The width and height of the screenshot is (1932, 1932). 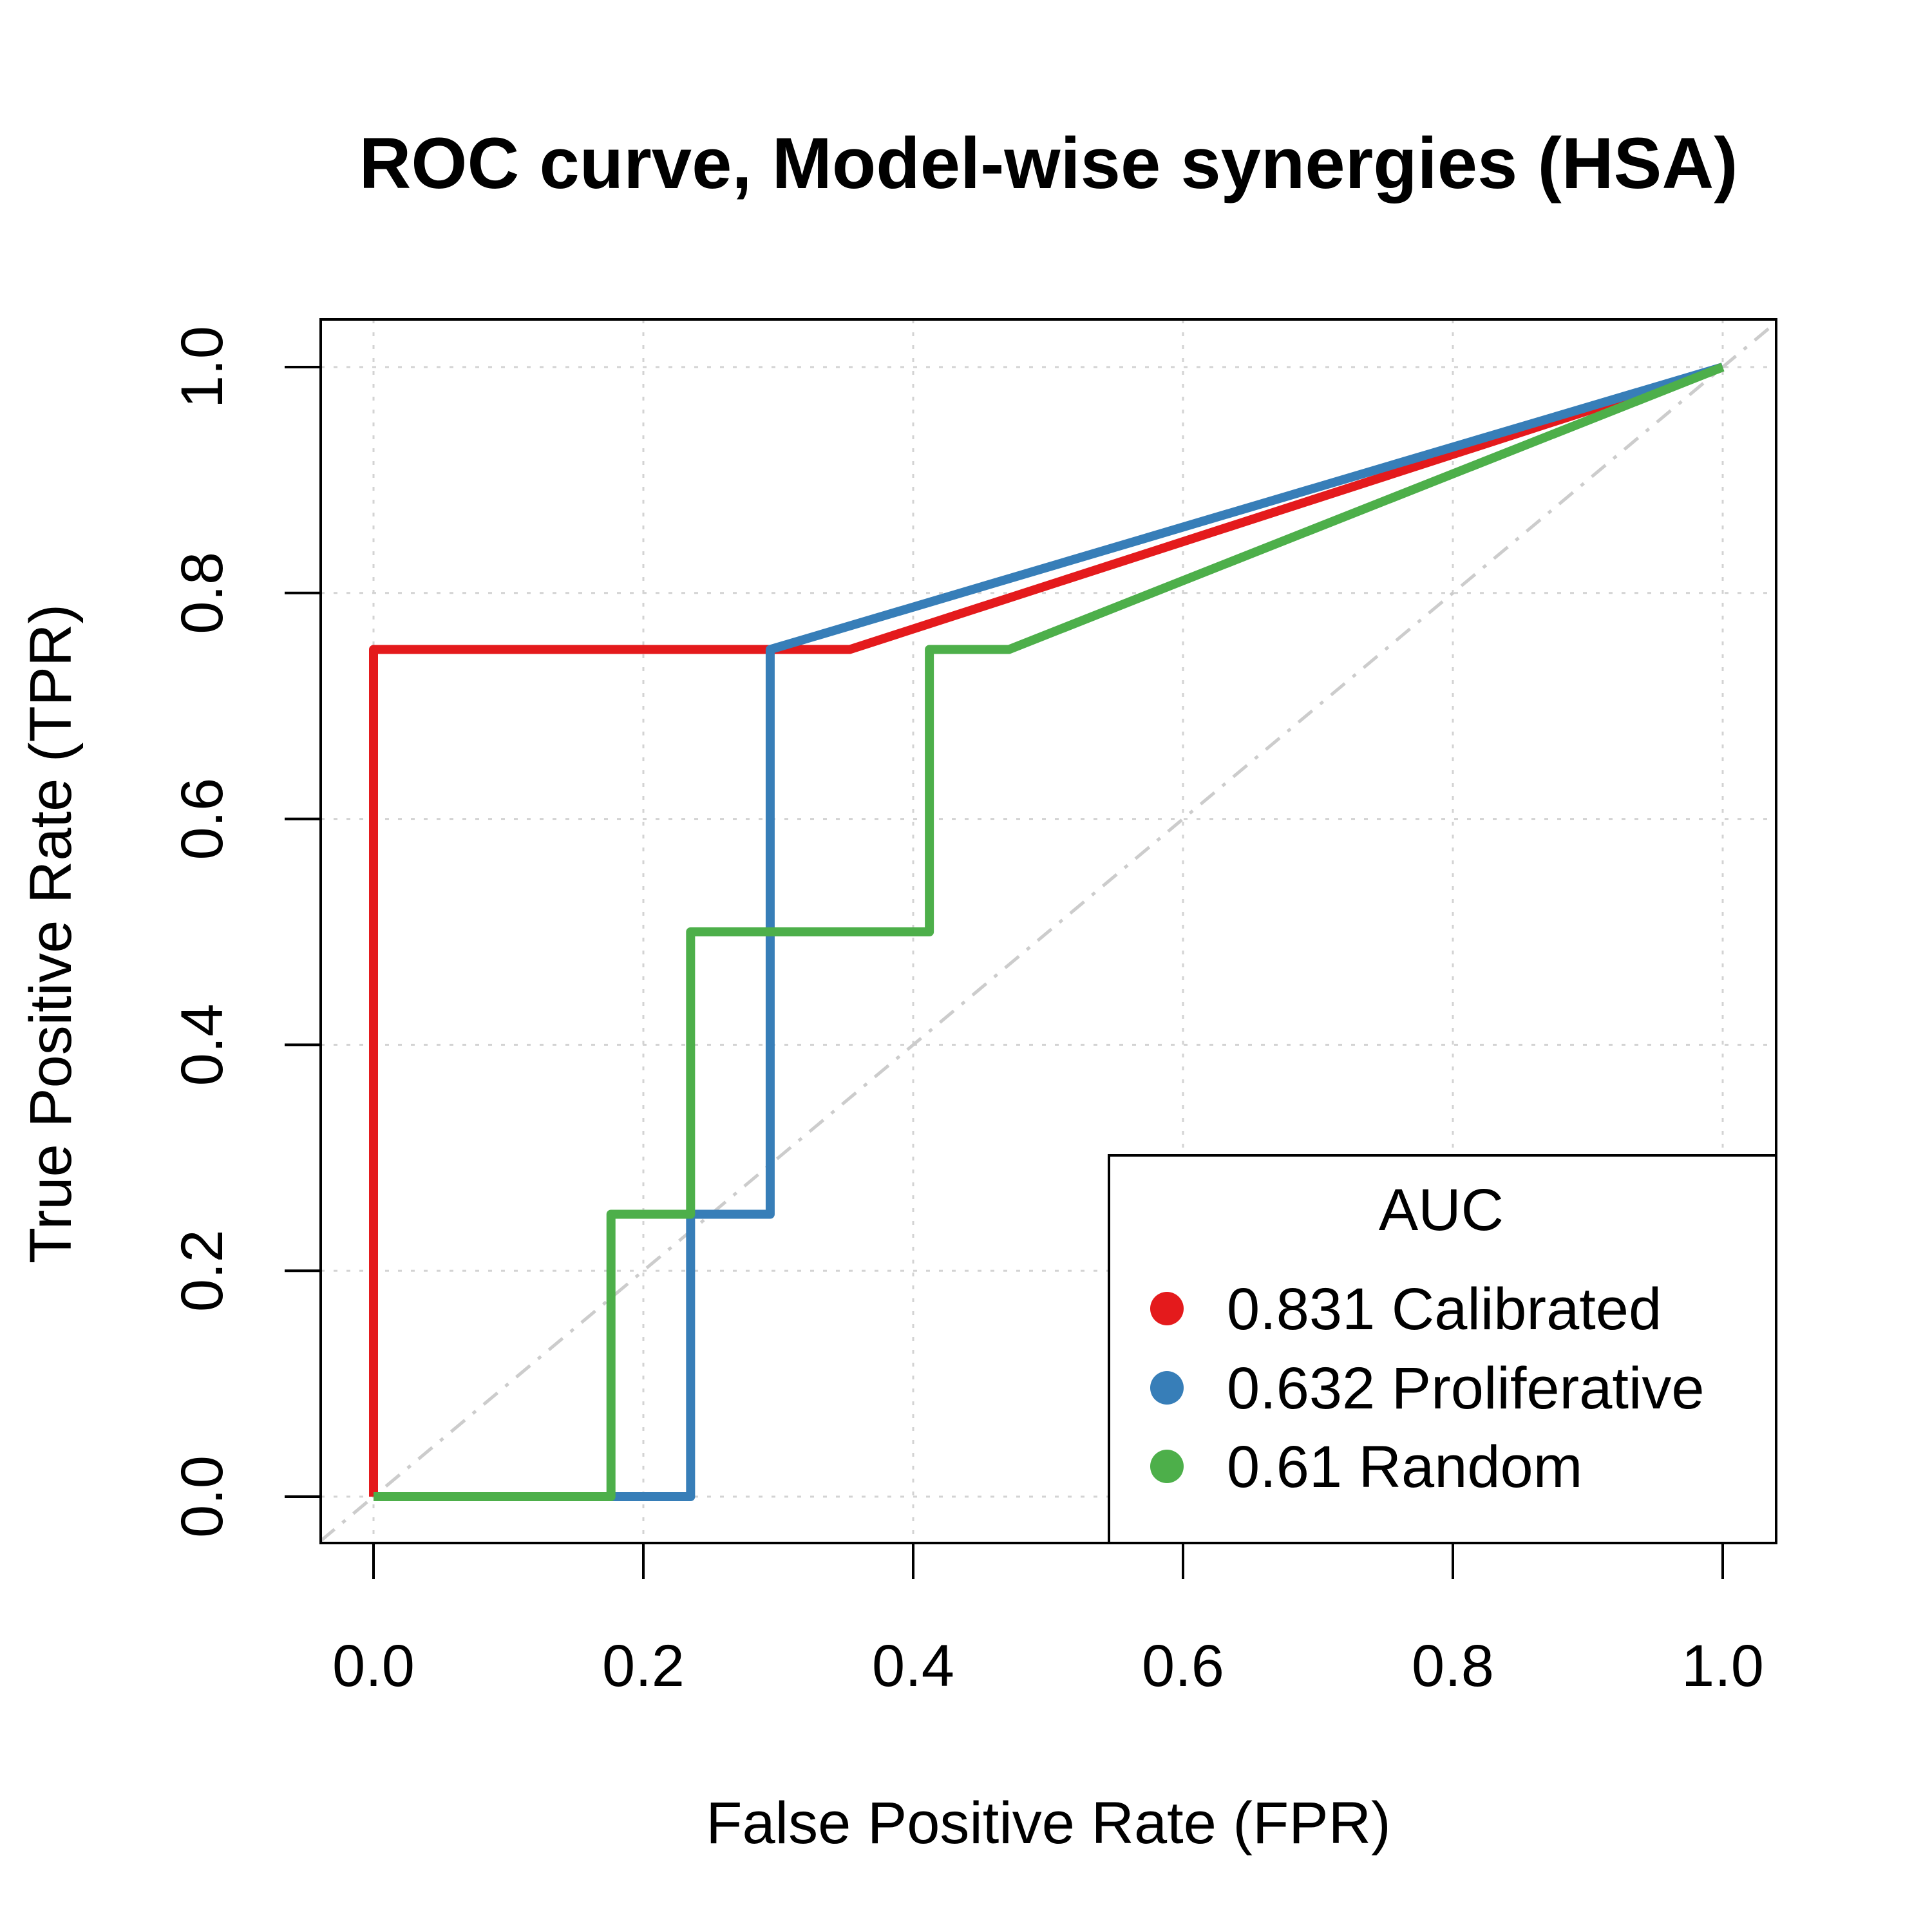 I want to click on y-tick-label-0: 0.0, so click(x=202, y=1496).